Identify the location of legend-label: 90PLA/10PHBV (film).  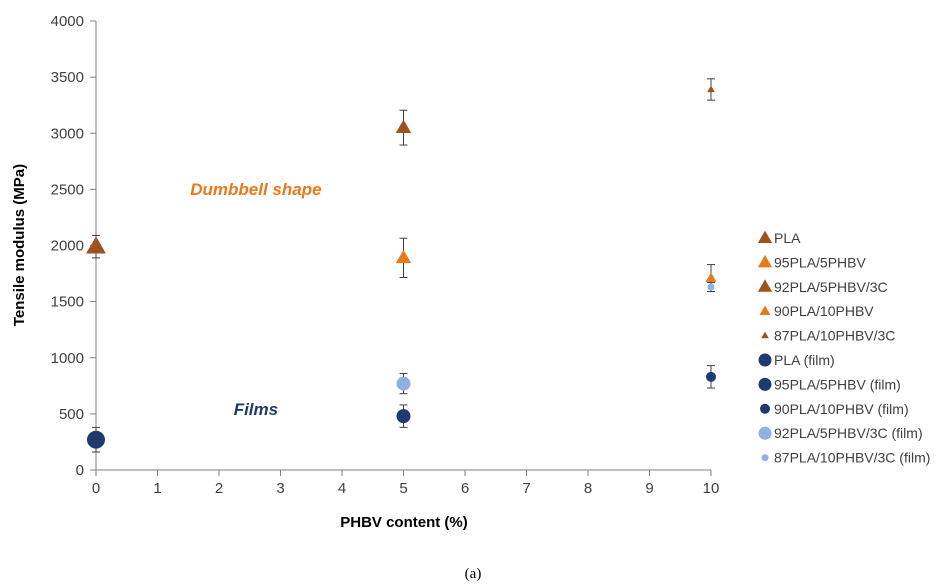
(841, 409).